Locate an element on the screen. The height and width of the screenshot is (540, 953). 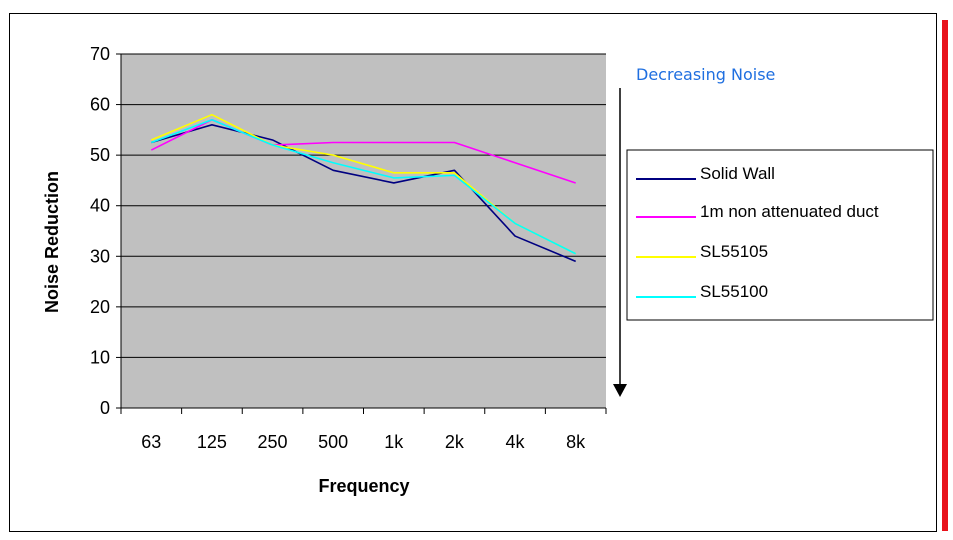
x-axis-title: Frequency is located at coordinates (363, 486).